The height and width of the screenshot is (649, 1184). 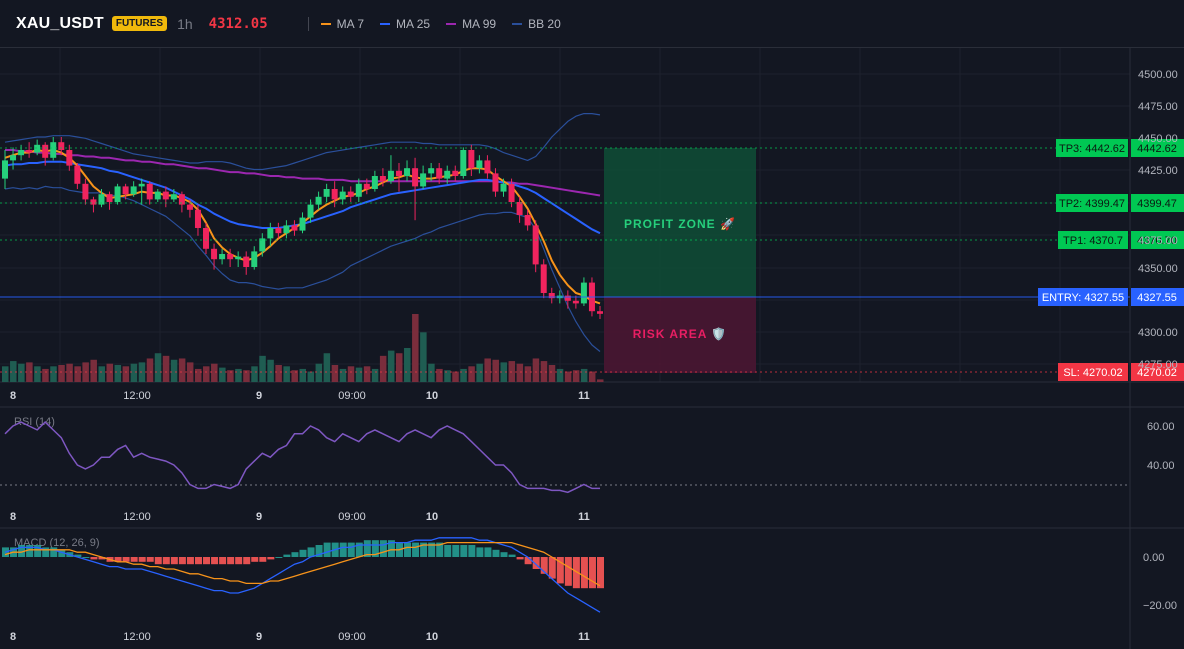 I want to click on profit-zone-label: PROFIT ZONE 🚀, so click(x=680, y=224).